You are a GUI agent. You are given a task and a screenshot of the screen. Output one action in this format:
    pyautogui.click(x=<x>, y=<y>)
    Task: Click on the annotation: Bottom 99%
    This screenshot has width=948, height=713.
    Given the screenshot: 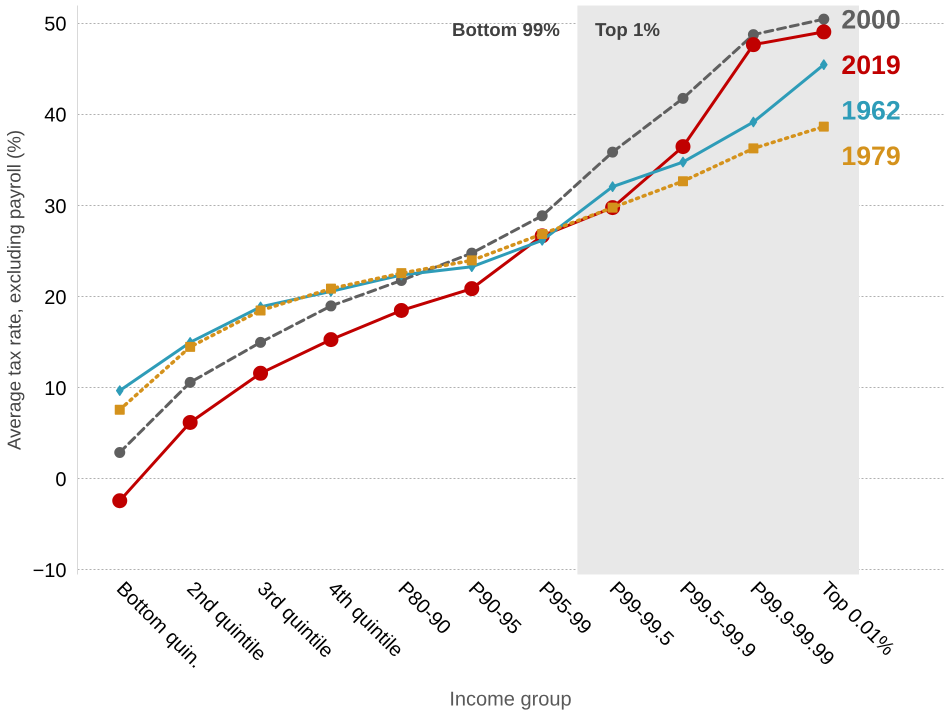 What is the action you would take?
    pyautogui.click(x=506, y=29)
    